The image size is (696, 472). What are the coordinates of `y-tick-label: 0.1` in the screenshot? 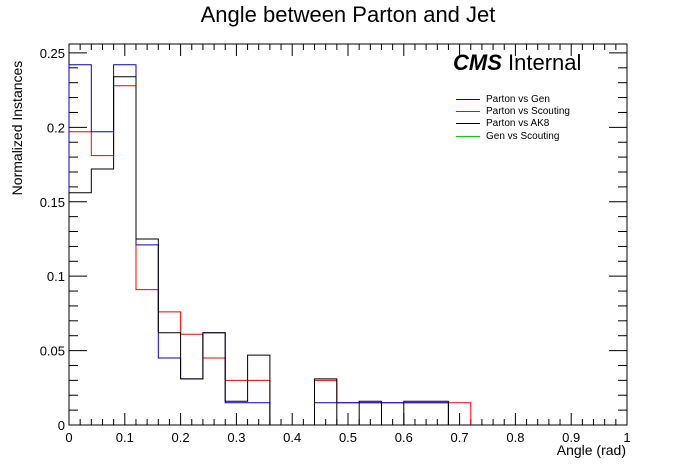 It's located at (56, 276).